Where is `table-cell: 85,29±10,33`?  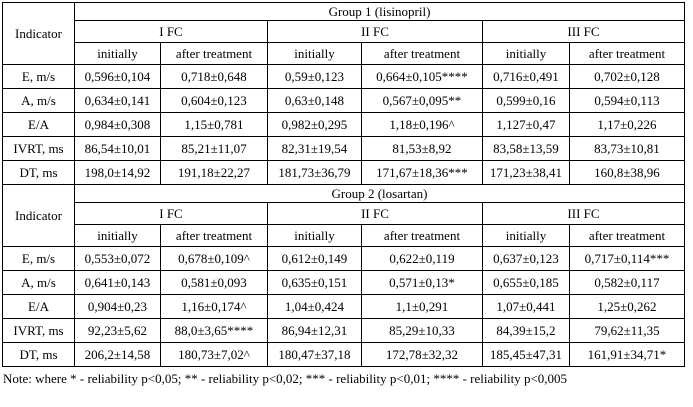 table-cell: 85,29±10,33 is located at coordinates (422, 330).